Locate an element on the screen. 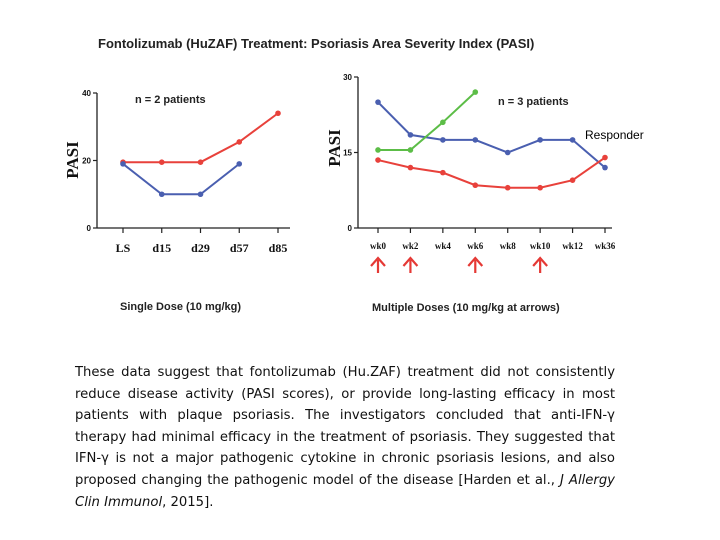 This screenshot has height=540, width=720. left-y-tick-label: 40 is located at coordinates (86, 93).